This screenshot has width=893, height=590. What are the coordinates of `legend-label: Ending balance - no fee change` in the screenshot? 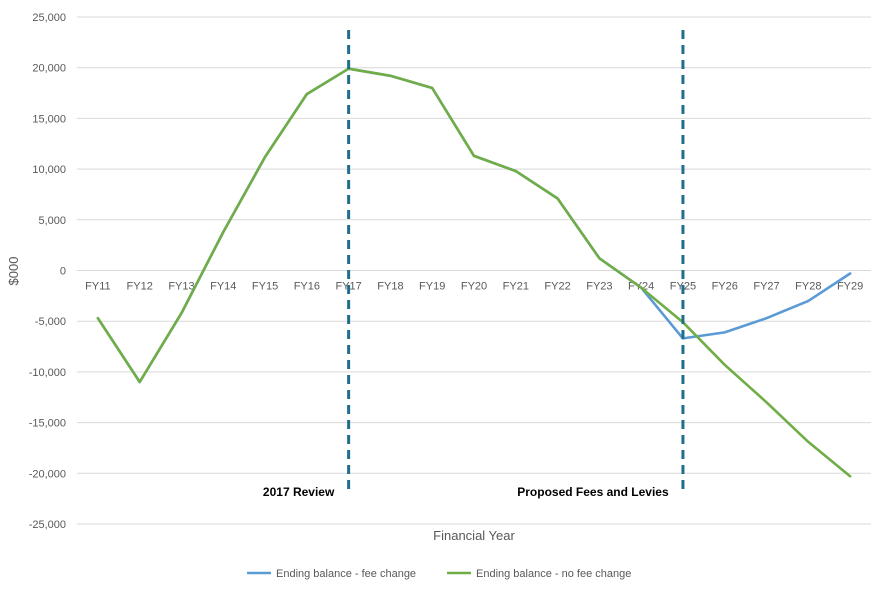 It's located at (553, 574).